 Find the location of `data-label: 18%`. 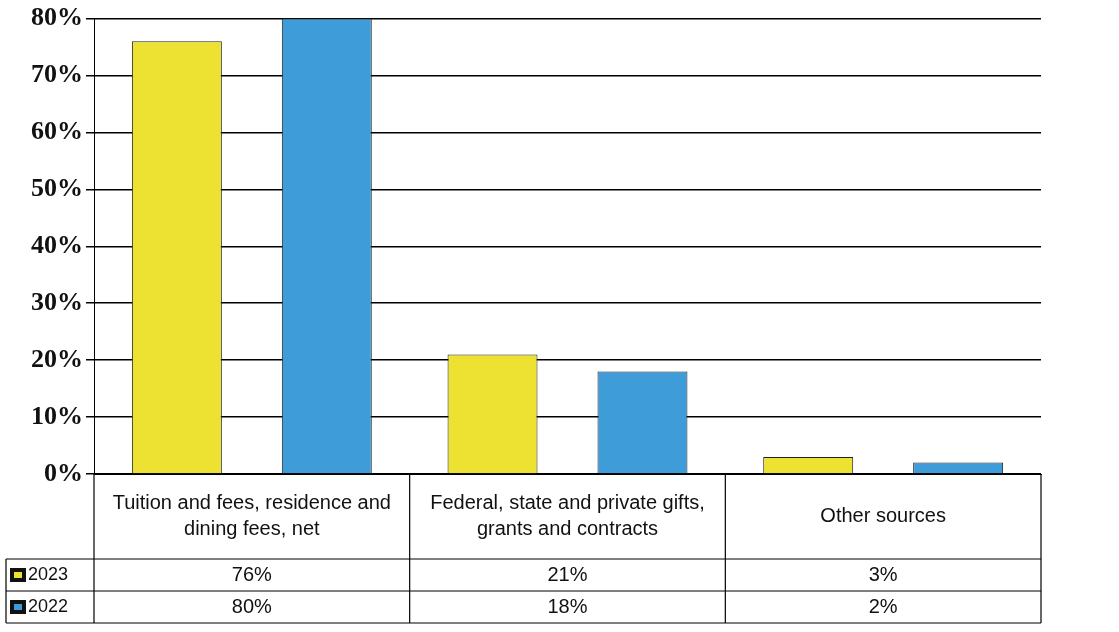

data-label: 18% is located at coordinates (567, 605).